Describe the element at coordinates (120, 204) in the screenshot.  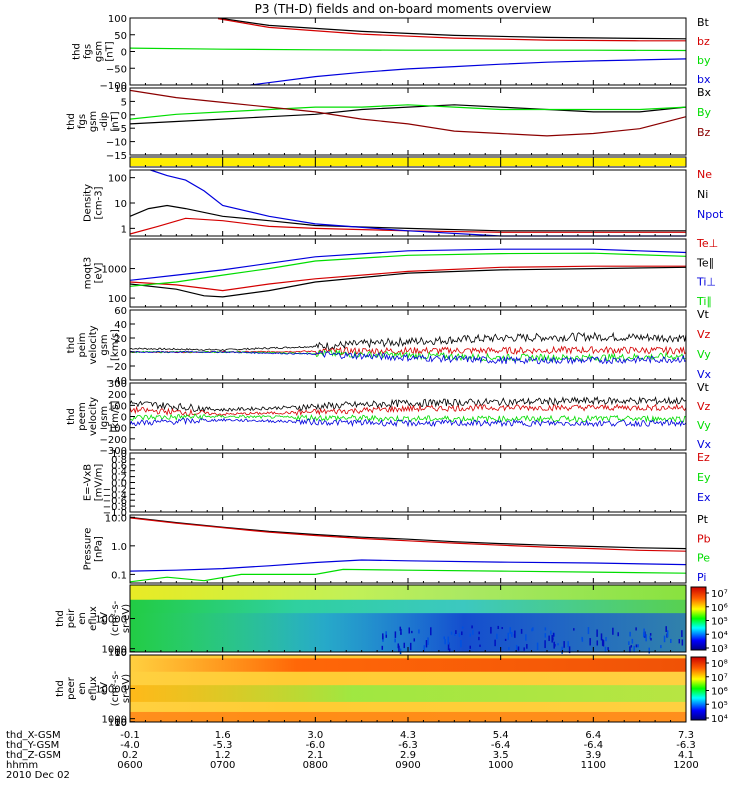
I see `y-tick-label: 10` at that location.